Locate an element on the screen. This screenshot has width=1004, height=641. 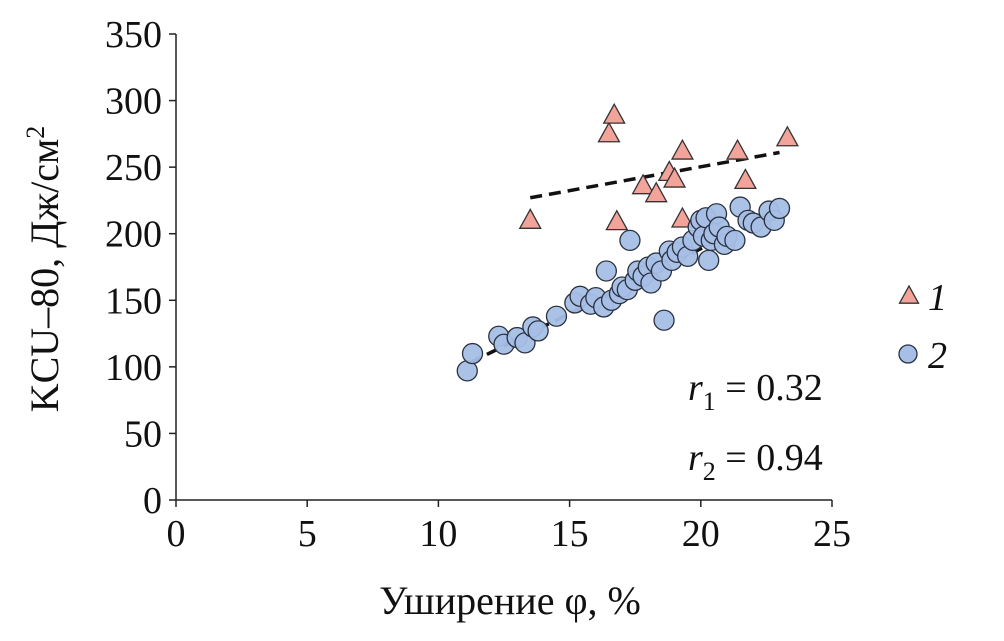
y-axis-title: KCU–80, Дж/см2 is located at coordinates (44, 269).